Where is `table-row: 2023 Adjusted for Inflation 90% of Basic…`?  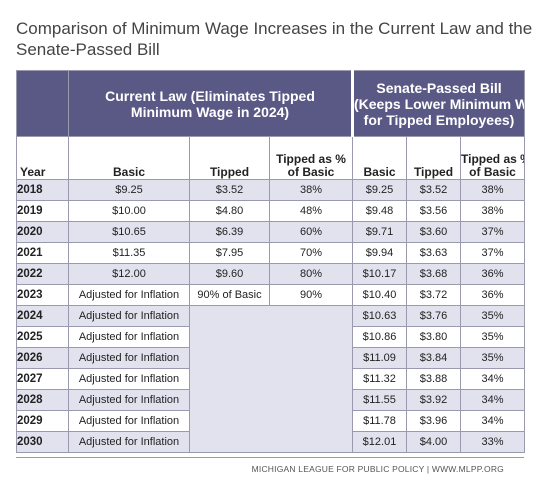 table-row: 2023 Adjusted for Inflation 90% of Basic… is located at coordinates (271, 295).